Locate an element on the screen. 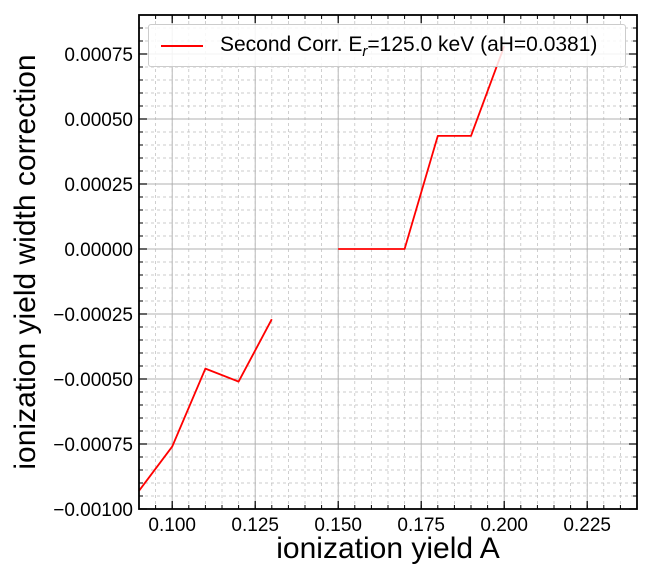 This screenshot has width=648, height=576. y-axis-label: ionization yield width correction is located at coordinates (25, 261).